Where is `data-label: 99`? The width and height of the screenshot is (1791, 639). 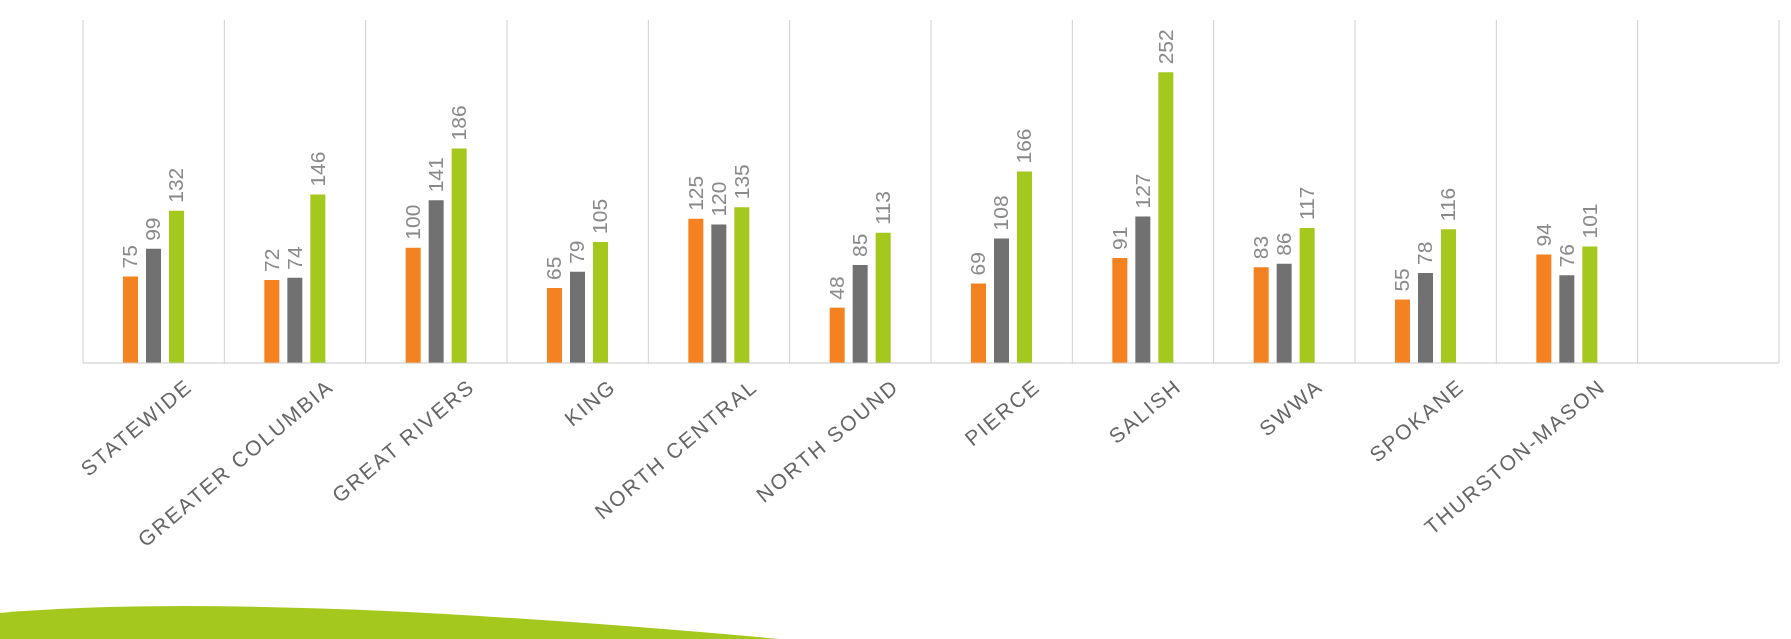
data-label: 99 is located at coordinates (153, 229).